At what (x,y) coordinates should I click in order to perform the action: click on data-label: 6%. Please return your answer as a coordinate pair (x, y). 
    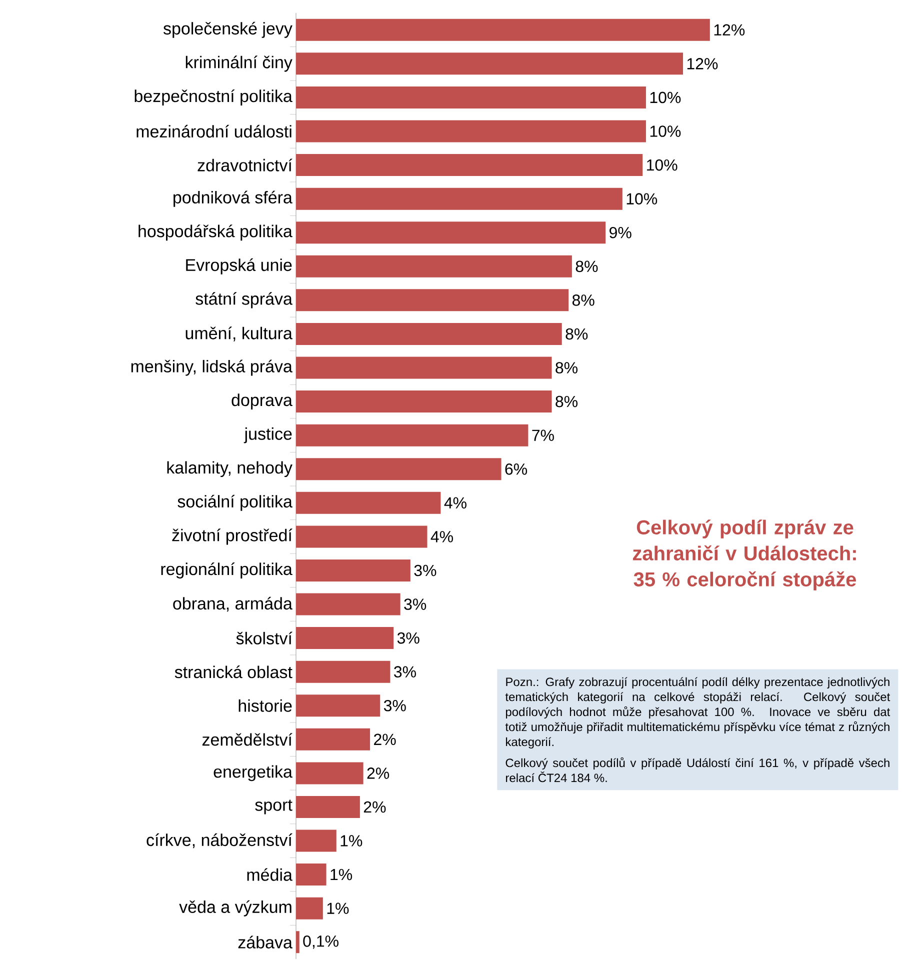
    Looking at the image, I should click on (516, 469).